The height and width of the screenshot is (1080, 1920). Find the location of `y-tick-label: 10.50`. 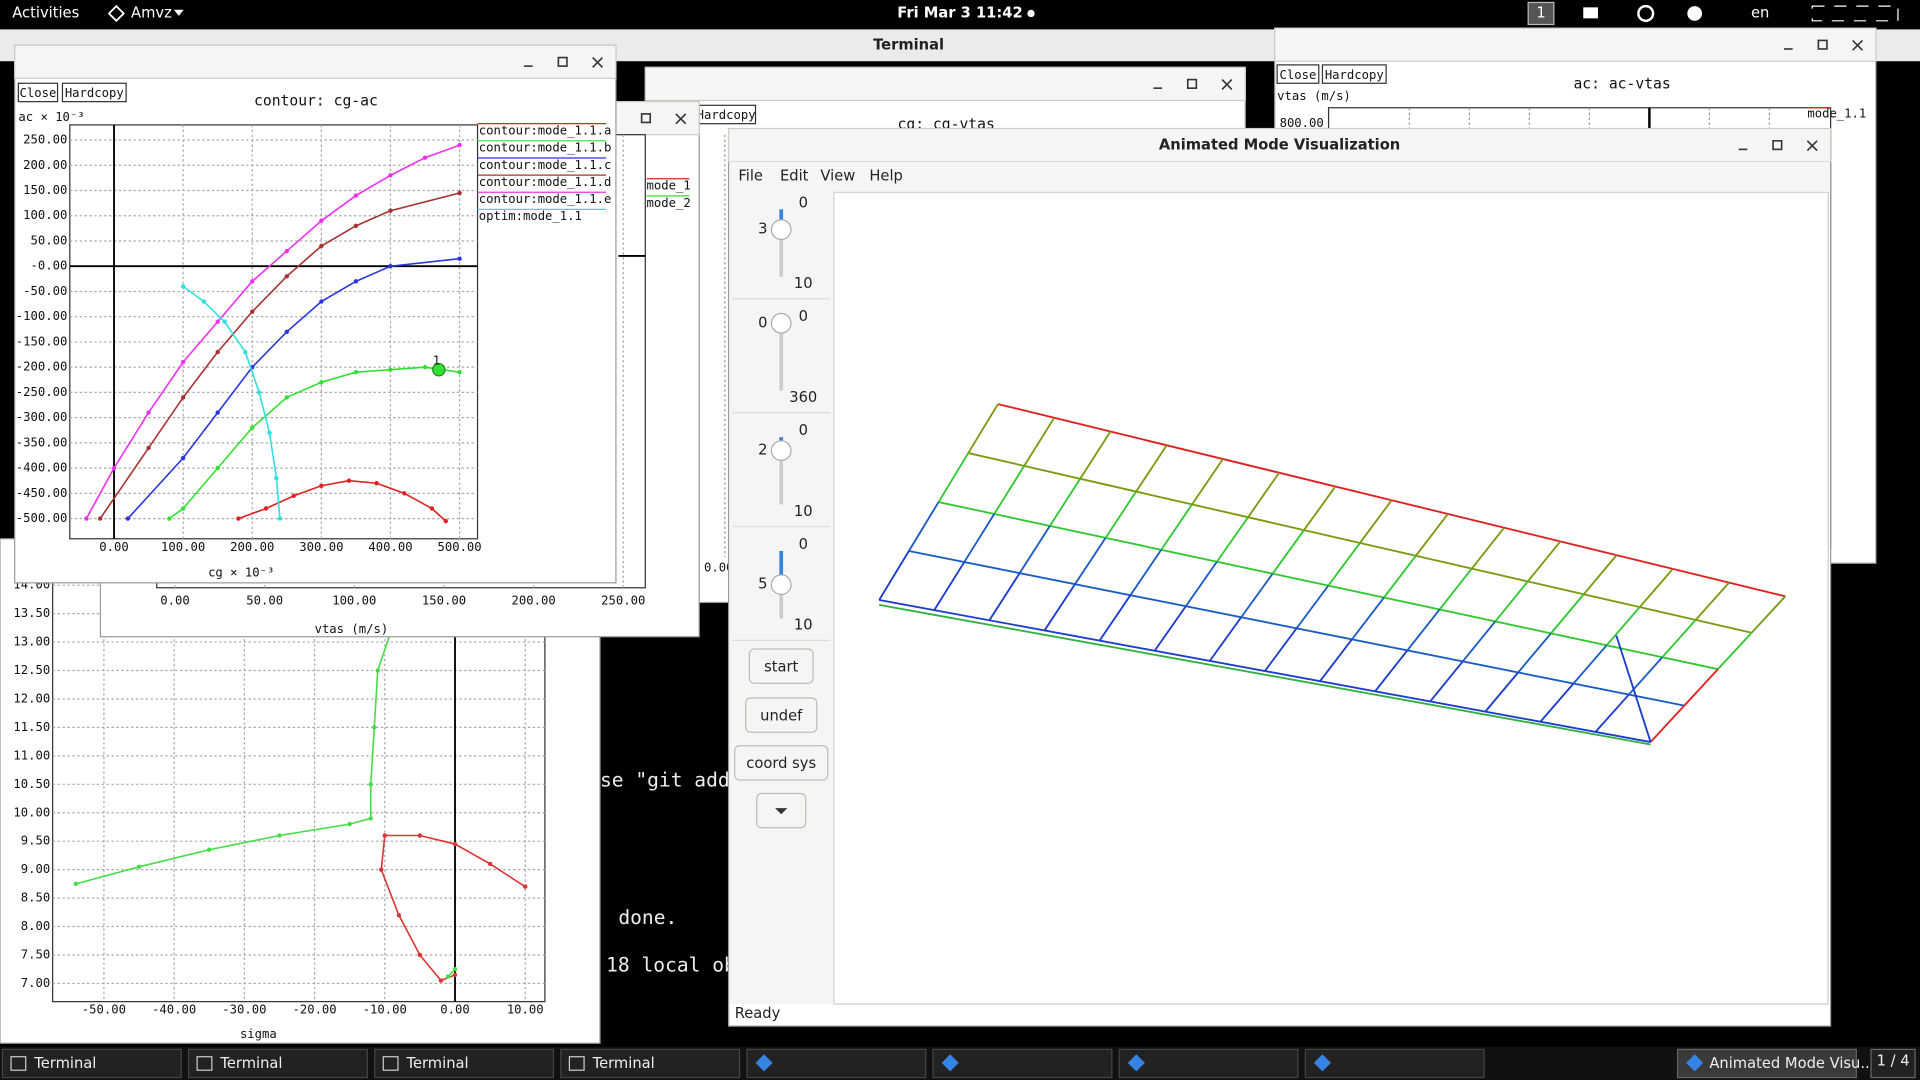

y-tick-label: 10.50 is located at coordinates (31, 784).